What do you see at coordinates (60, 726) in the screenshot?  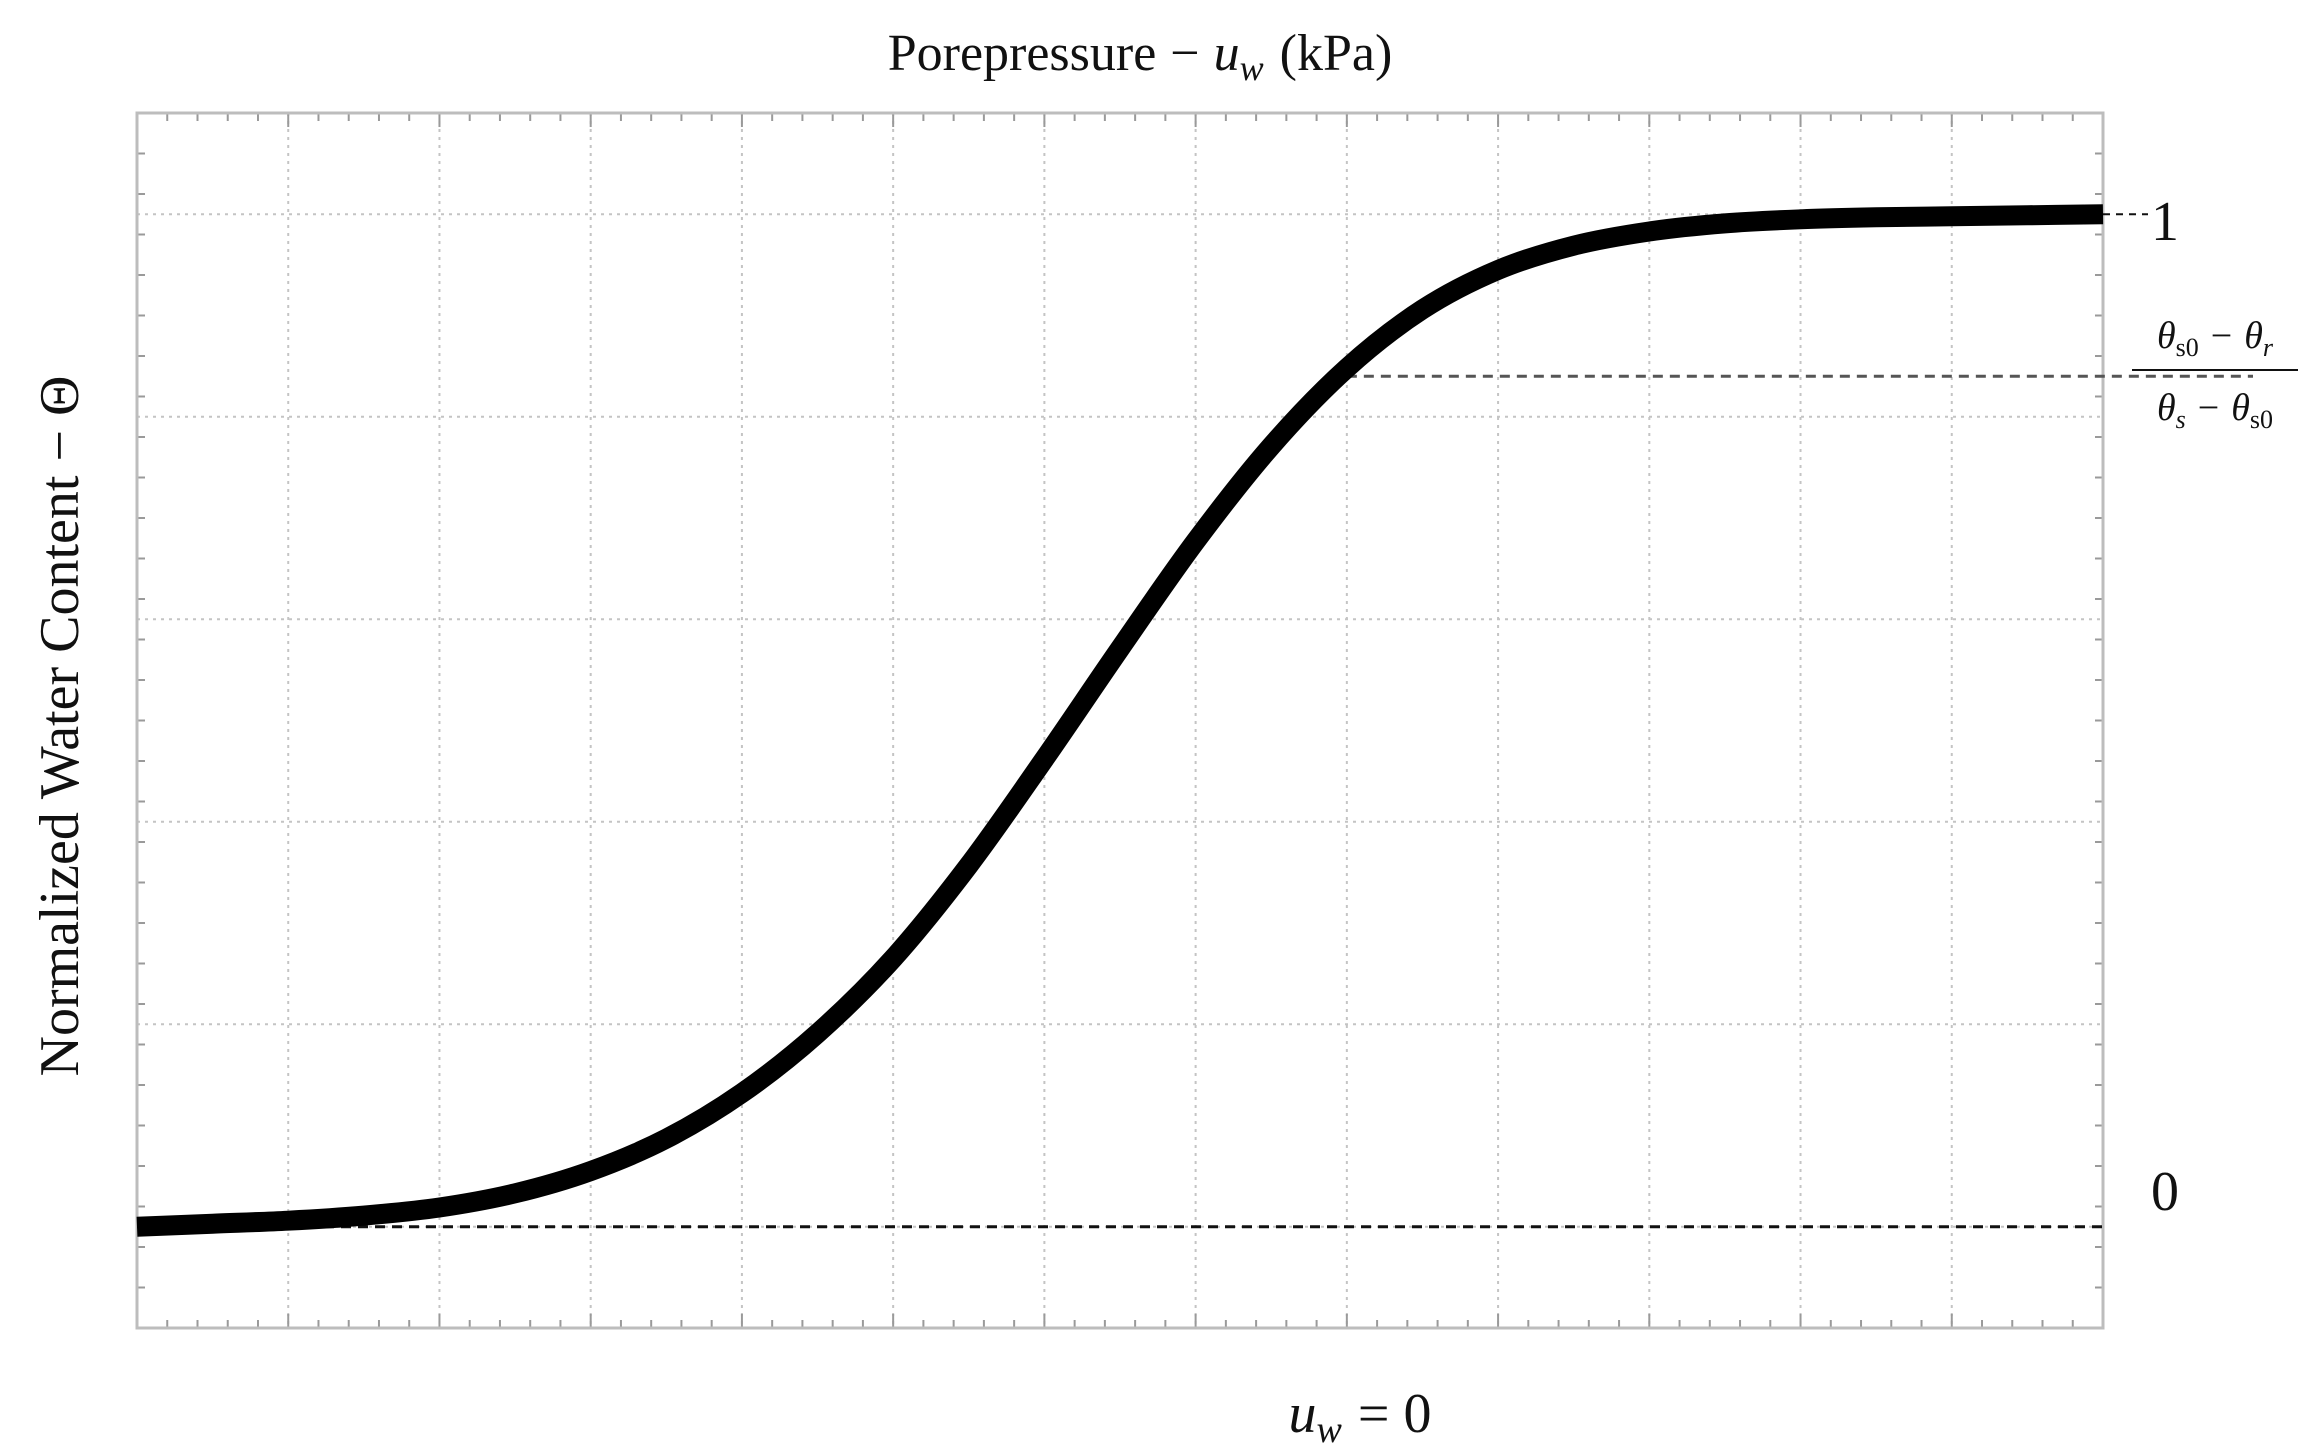 I see `y-axis-label: Normalized Water Content−Θ` at bounding box center [60, 726].